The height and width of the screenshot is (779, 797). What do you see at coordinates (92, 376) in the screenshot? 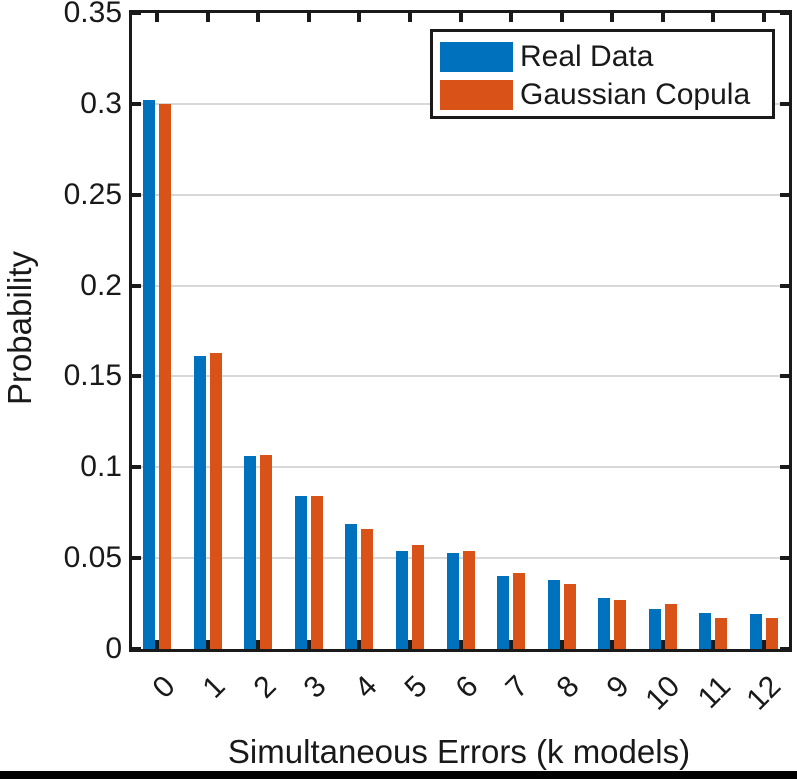
I see `y-tick-label: 0.15` at bounding box center [92, 376].